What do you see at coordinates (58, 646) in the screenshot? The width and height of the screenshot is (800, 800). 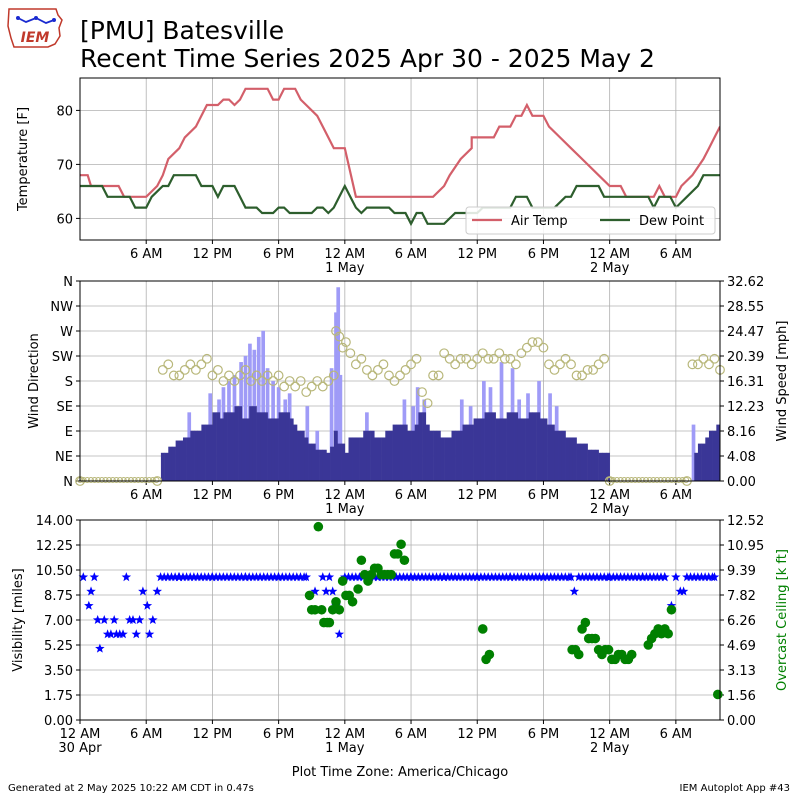 I see `y-tick-label: 5.25` at bounding box center [58, 646].